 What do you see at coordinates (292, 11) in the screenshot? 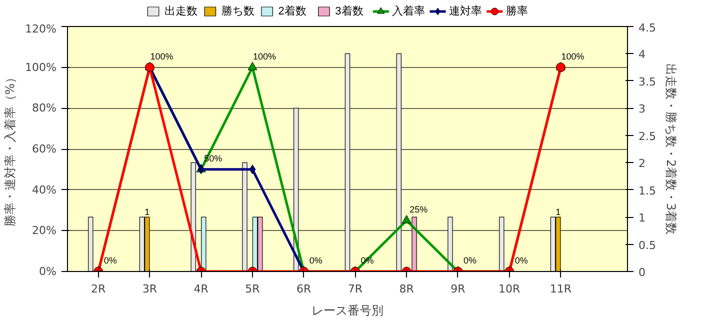
I see `legend-label: 2着数` at bounding box center [292, 11].